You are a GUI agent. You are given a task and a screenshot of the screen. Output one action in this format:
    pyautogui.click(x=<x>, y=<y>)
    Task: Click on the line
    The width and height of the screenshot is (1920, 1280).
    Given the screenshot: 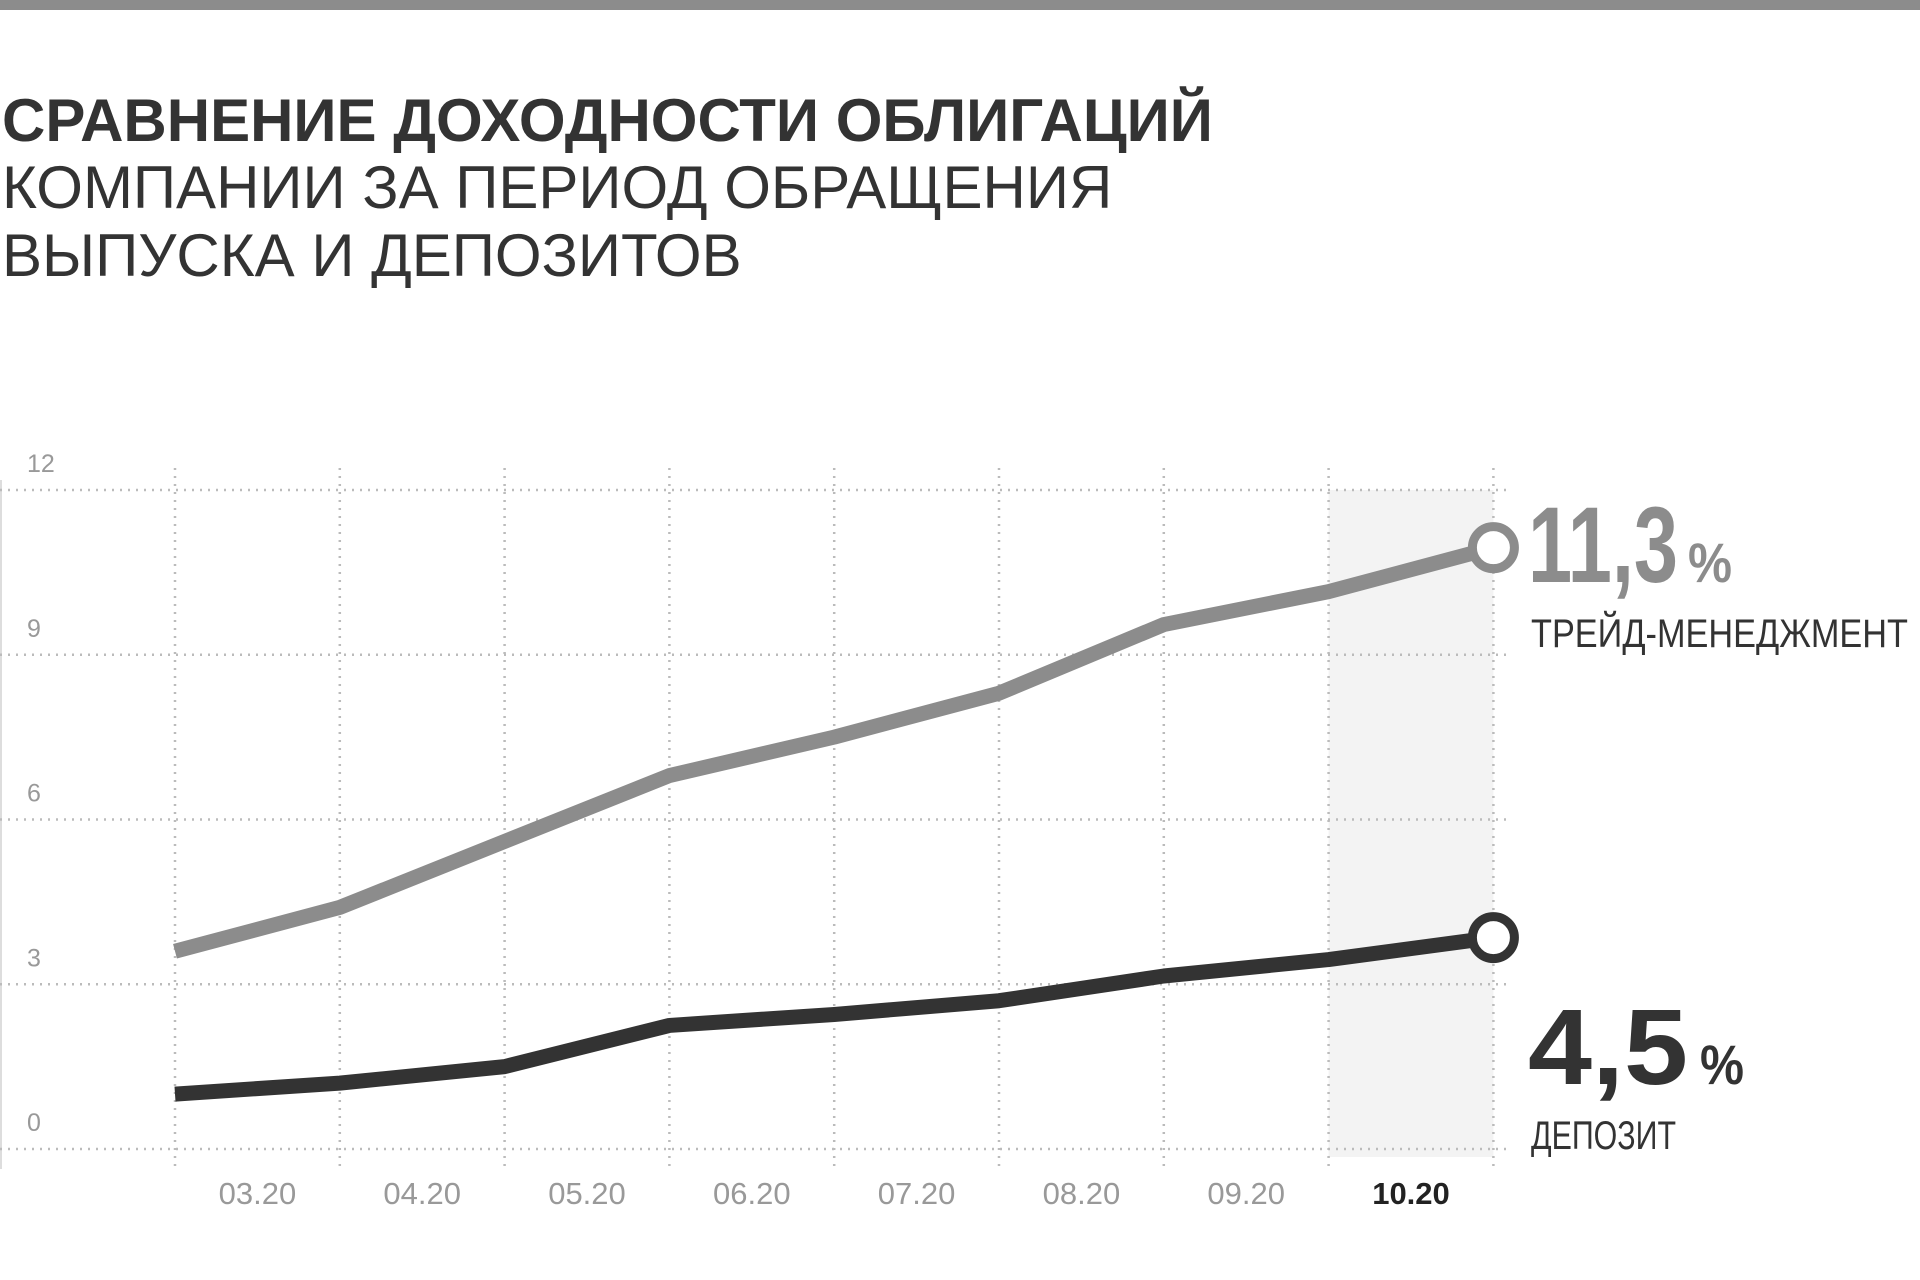 What is the action you would take?
    pyautogui.click(x=834, y=1016)
    